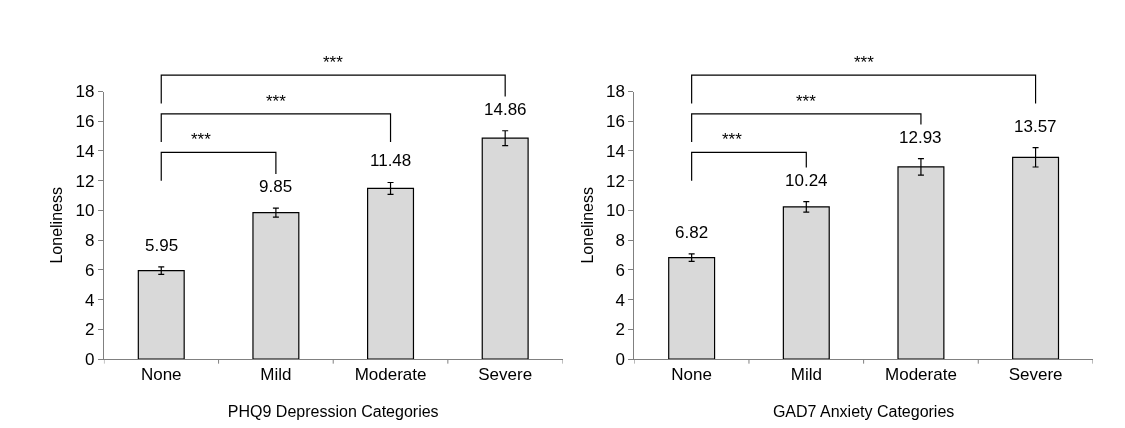 The image size is (1125, 428). What do you see at coordinates (391, 160) in the screenshot?
I see `data-label: 11.48` at bounding box center [391, 160].